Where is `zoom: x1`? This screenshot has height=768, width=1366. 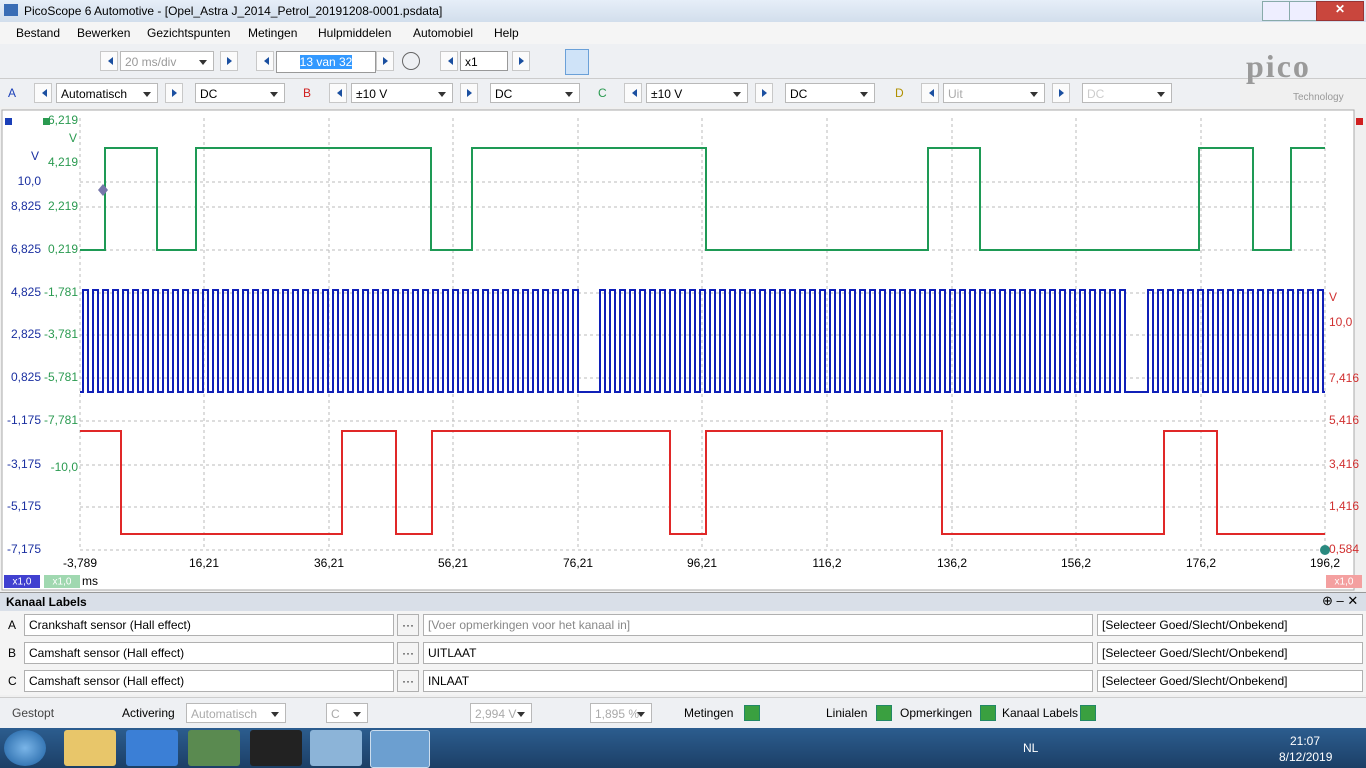 zoom: x1 is located at coordinates (484, 61).